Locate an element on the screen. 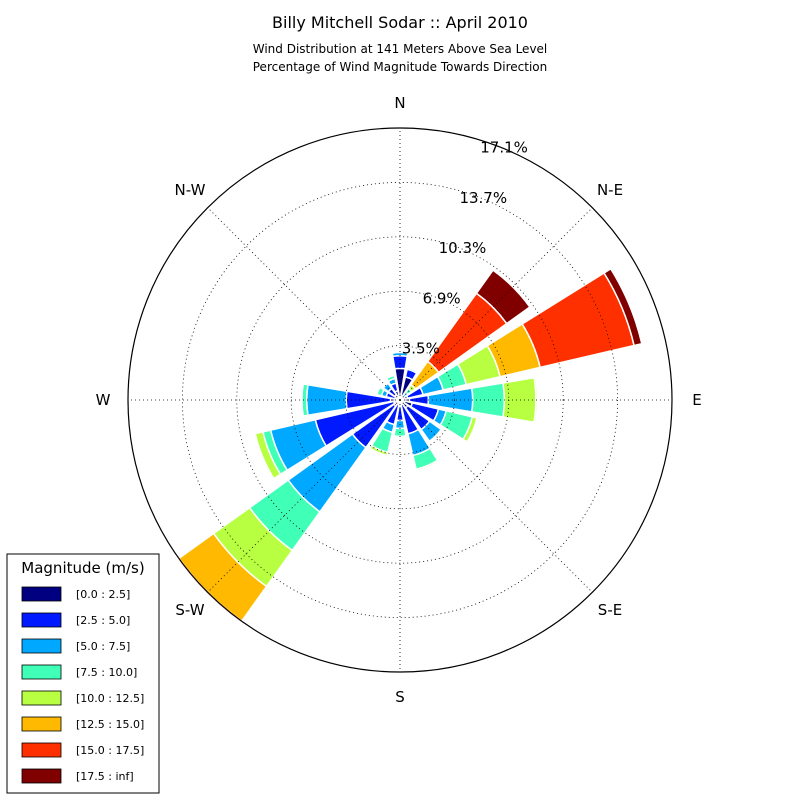  radial-tick-label-3: 13.7% is located at coordinates (483, 198).